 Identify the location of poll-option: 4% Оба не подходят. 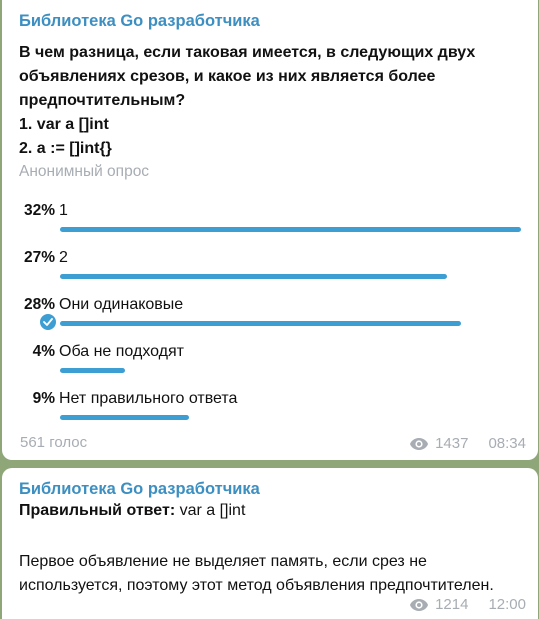
(270, 365).